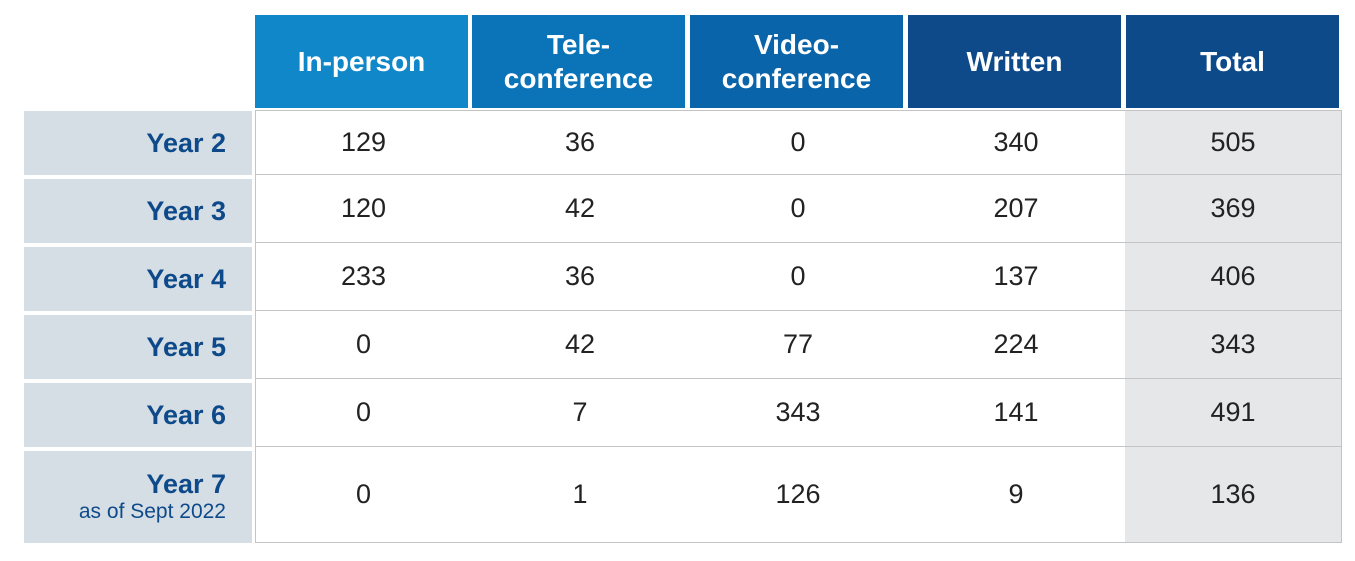 This screenshot has height=561, width=1355. Describe the element at coordinates (796, 44) in the screenshot. I see `header-line: Video-` at that location.